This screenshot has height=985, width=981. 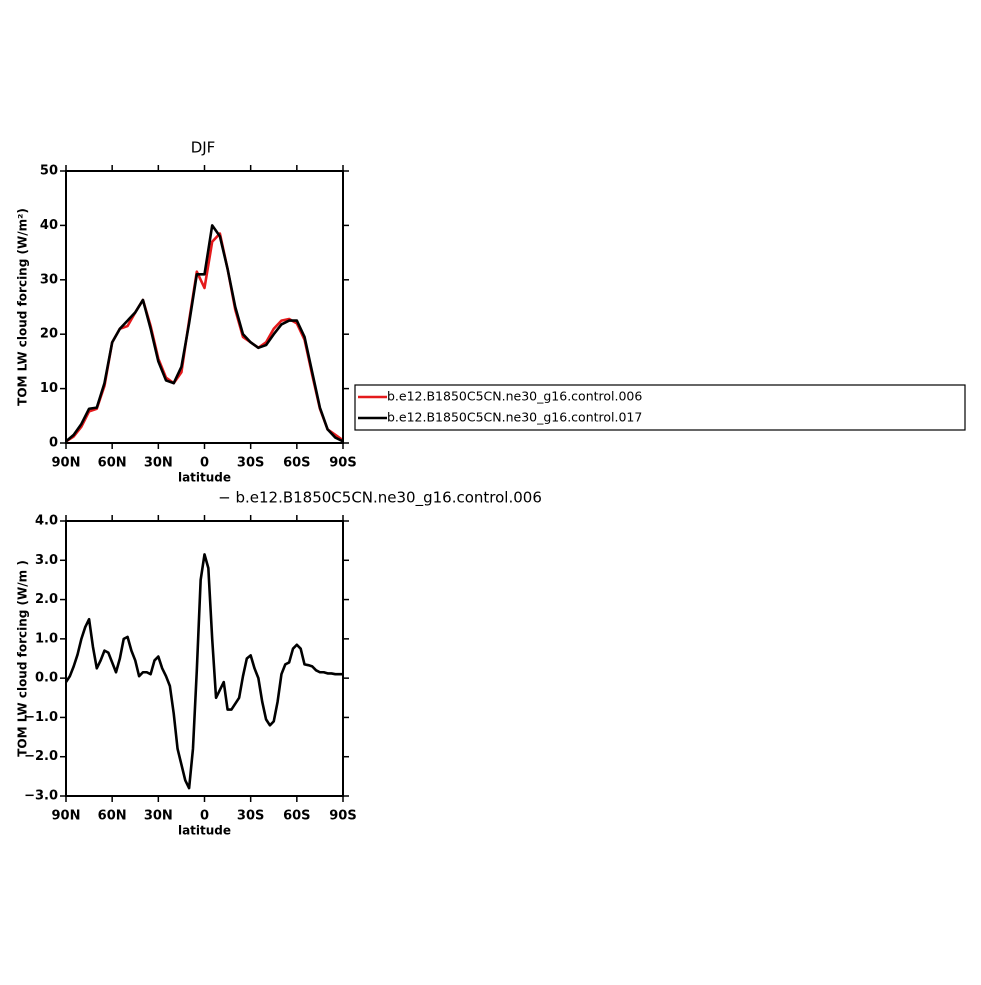 I want to click on y-tick-label: 40, so click(x=49, y=225).